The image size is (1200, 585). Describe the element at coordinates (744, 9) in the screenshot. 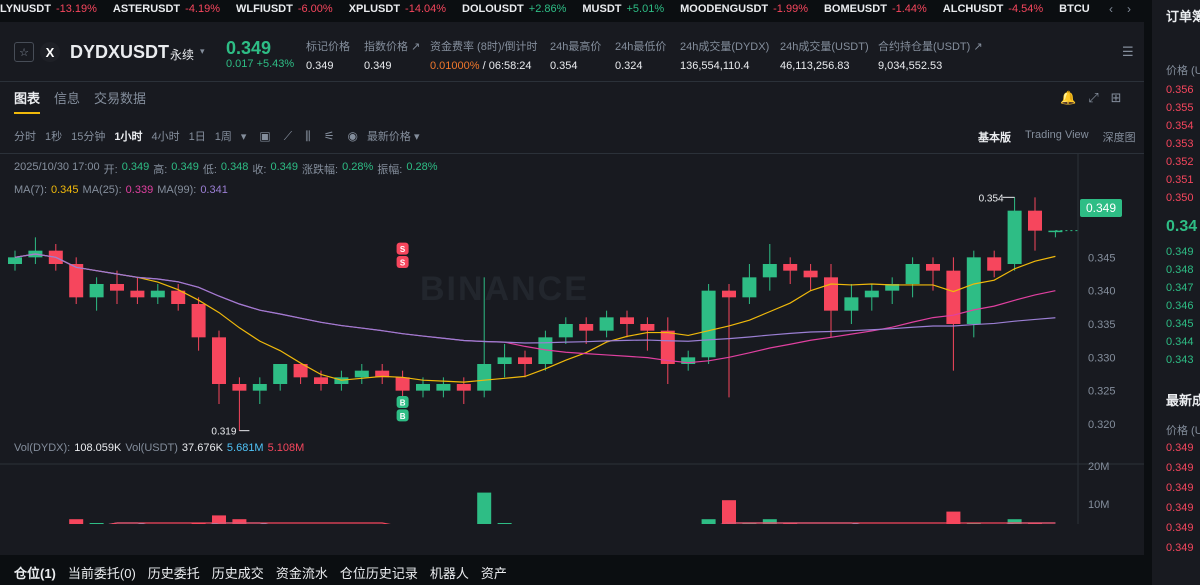

I see `ticker-item: MOODENGUSDT -1.99%` at that location.